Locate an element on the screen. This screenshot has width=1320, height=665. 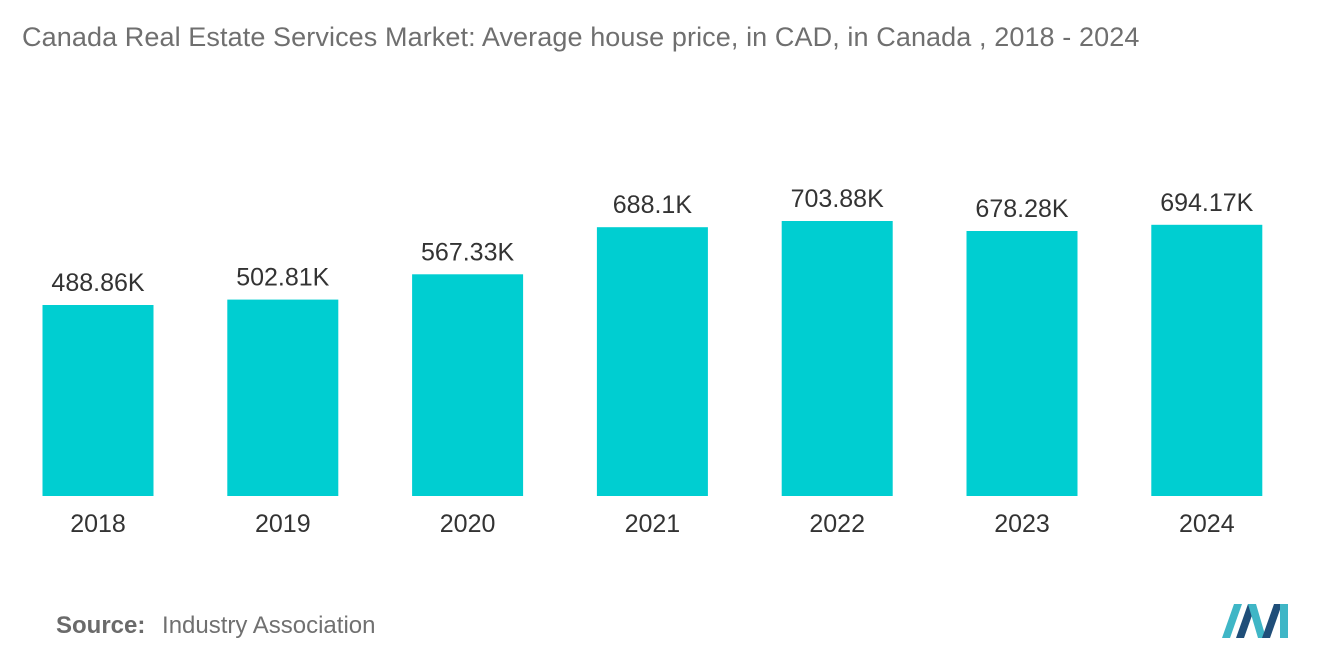
value-label-2024: 694.17K is located at coordinates (1206, 203).